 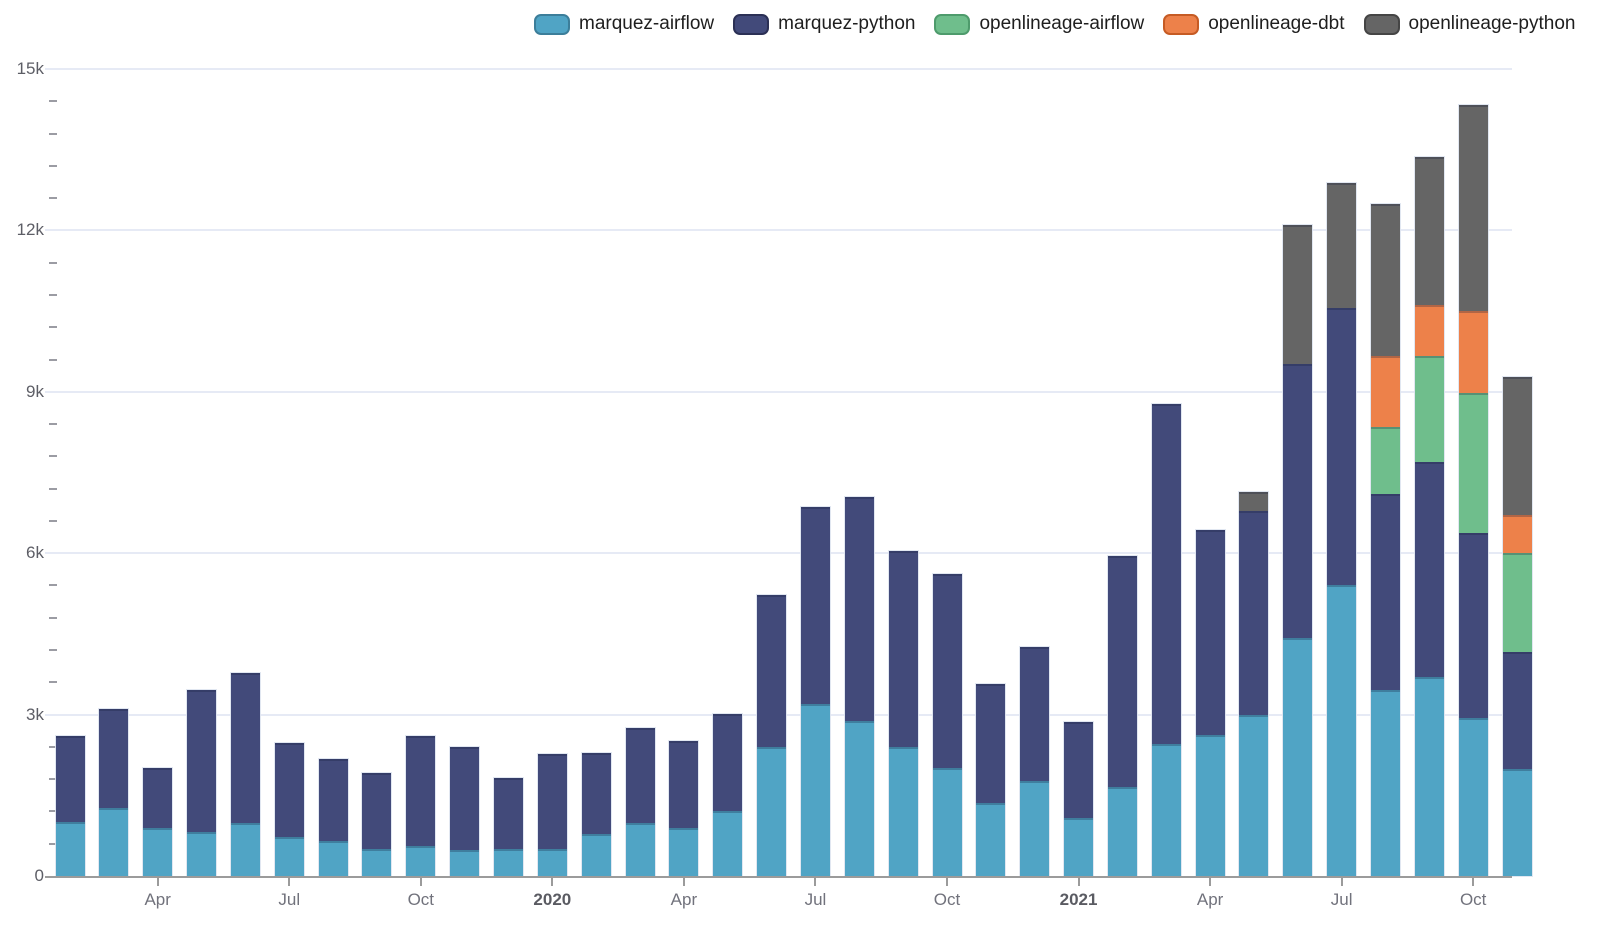 What do you see at coordinates (1469, 24) in the screenshot?
I see `legend-item-openlineage-python: openlineage-python` at bounding box center [1469, 24].